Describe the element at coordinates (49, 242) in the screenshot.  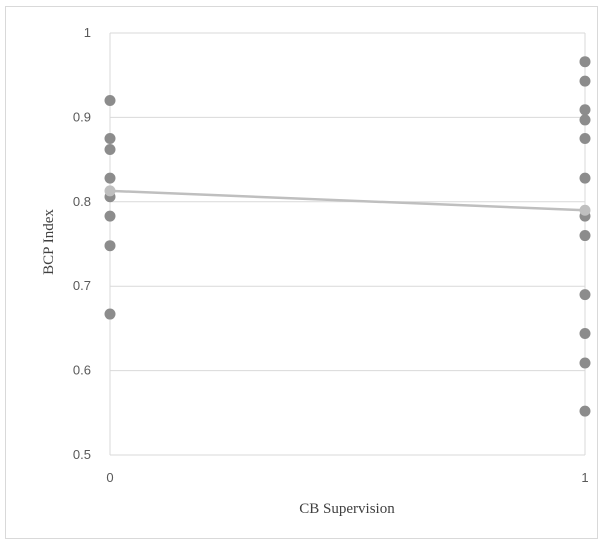
I see `y-axis-title: BCP Index` at that location.